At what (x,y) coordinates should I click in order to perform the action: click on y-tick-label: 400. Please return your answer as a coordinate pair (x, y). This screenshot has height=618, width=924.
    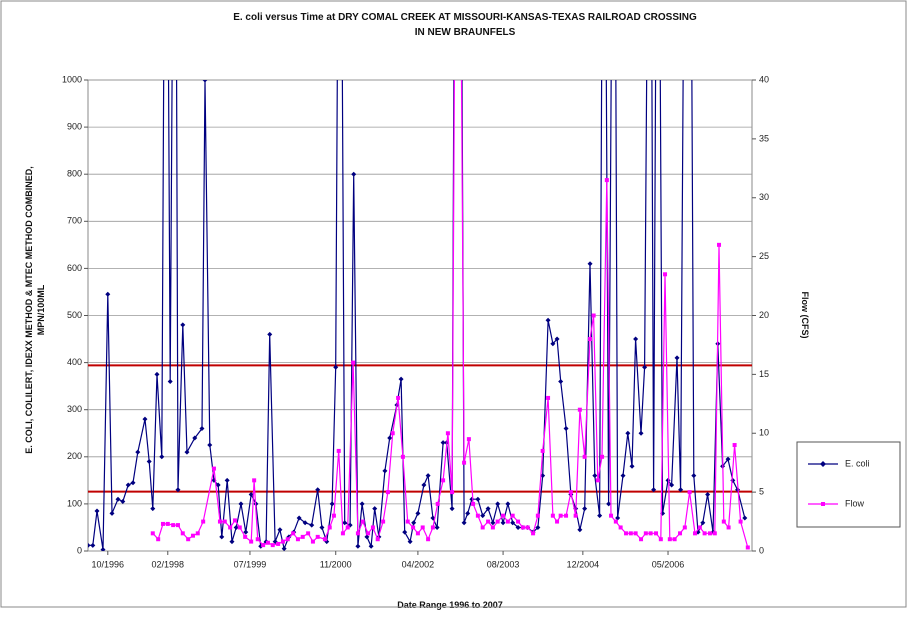
    Looking at the image, I should click on (74, 362).